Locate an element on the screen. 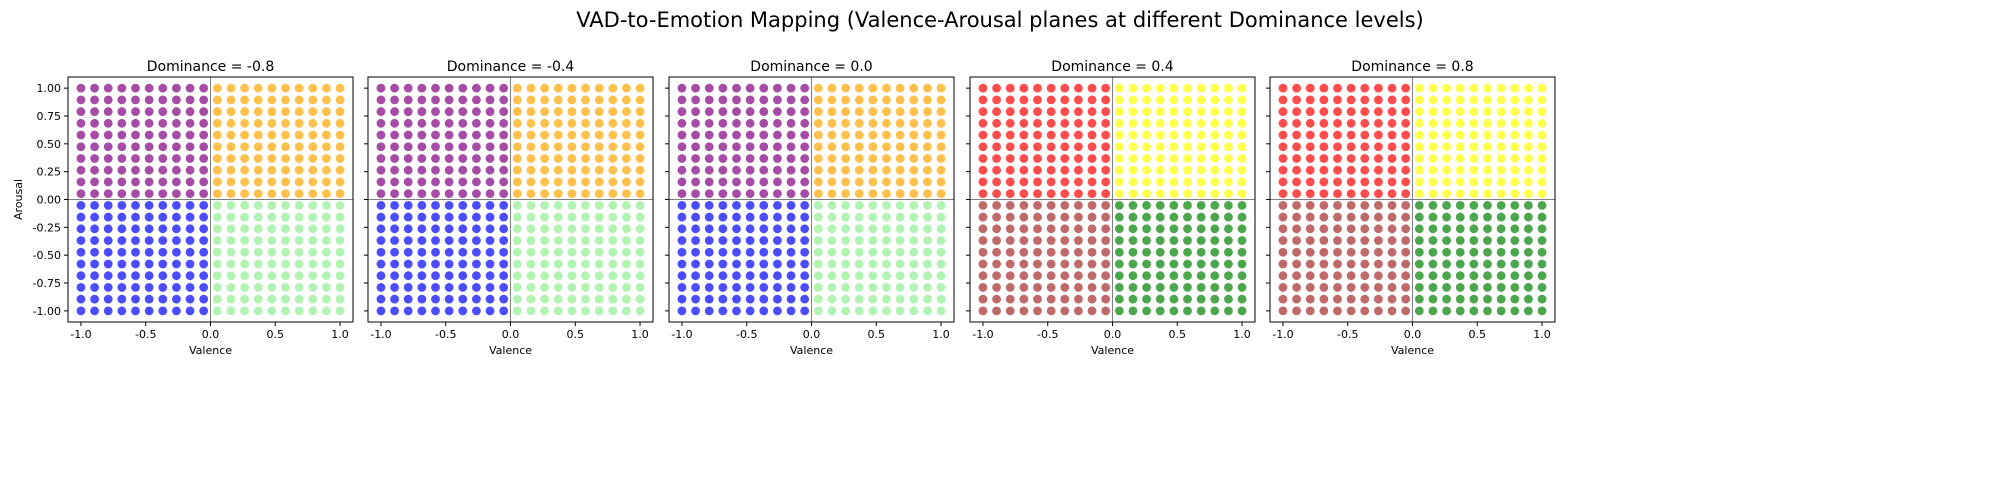  x-tick-label: 1.0 is located at coordinates (941, 334).